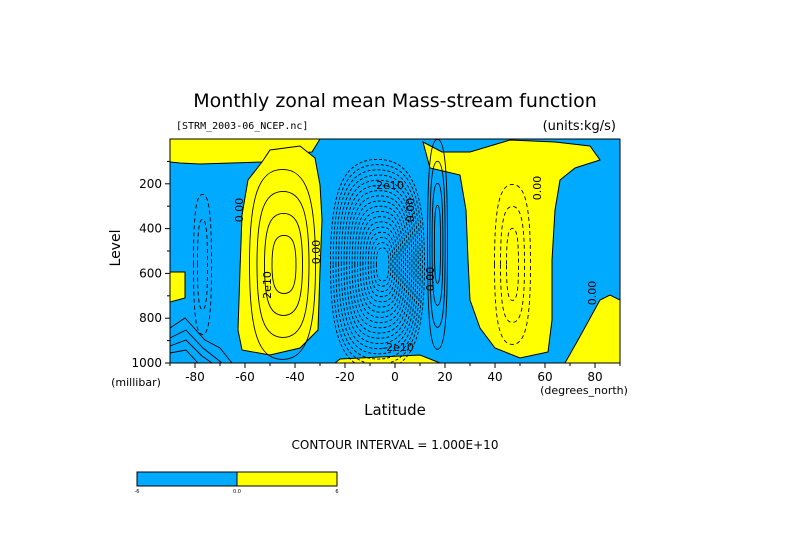 The height and width of the screenshot is (558, 789). I want to click on colorbar-negative, so click(187, 479).